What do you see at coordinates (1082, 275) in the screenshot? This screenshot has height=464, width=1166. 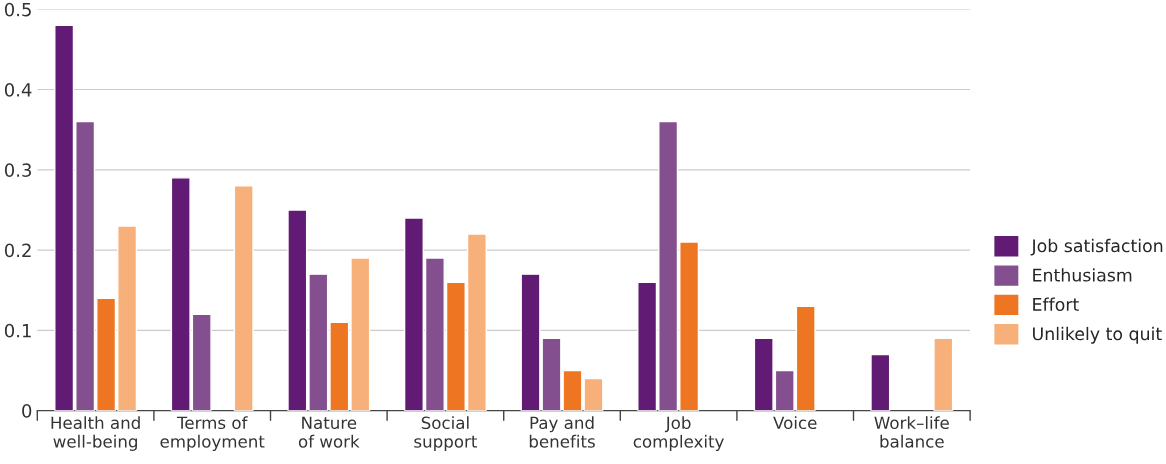 I see `legend-label: Enthusiasm` at bounding box center [1082, 275].